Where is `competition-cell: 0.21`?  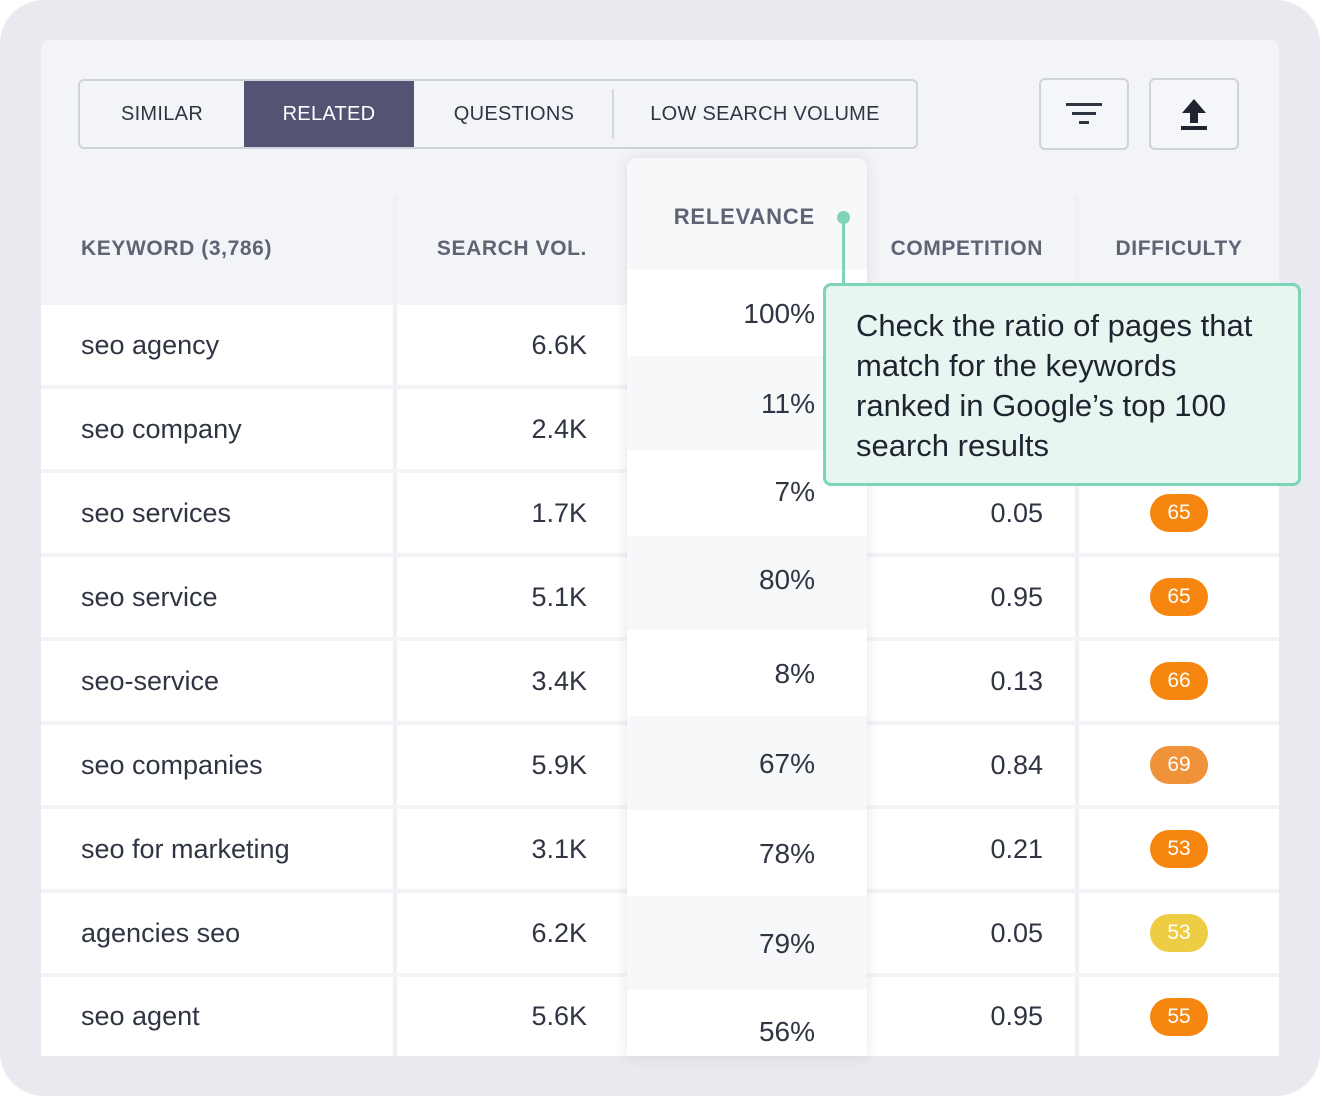
competition-cell: 0.21 is located at coordinates (969, 849).